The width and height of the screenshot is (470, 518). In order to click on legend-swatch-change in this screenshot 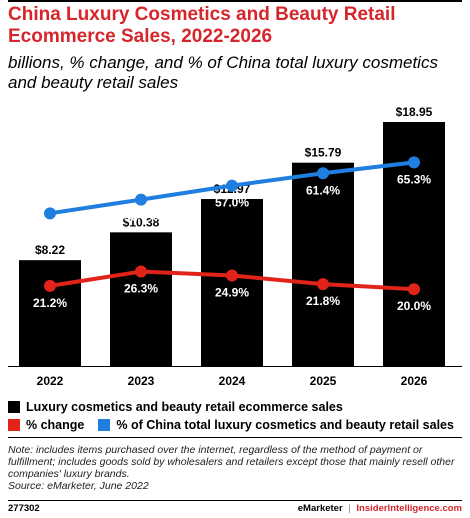, I will do `click(14, 425)`.